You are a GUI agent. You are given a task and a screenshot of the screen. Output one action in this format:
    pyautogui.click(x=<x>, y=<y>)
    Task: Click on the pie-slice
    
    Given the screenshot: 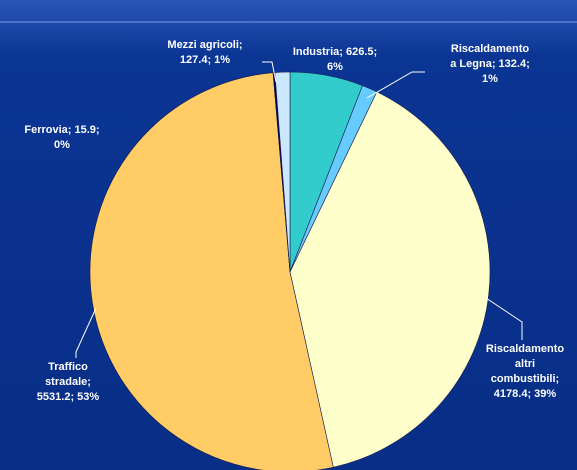 What is the action you would take?
    pyautogui.click(x=282, y=172)
    